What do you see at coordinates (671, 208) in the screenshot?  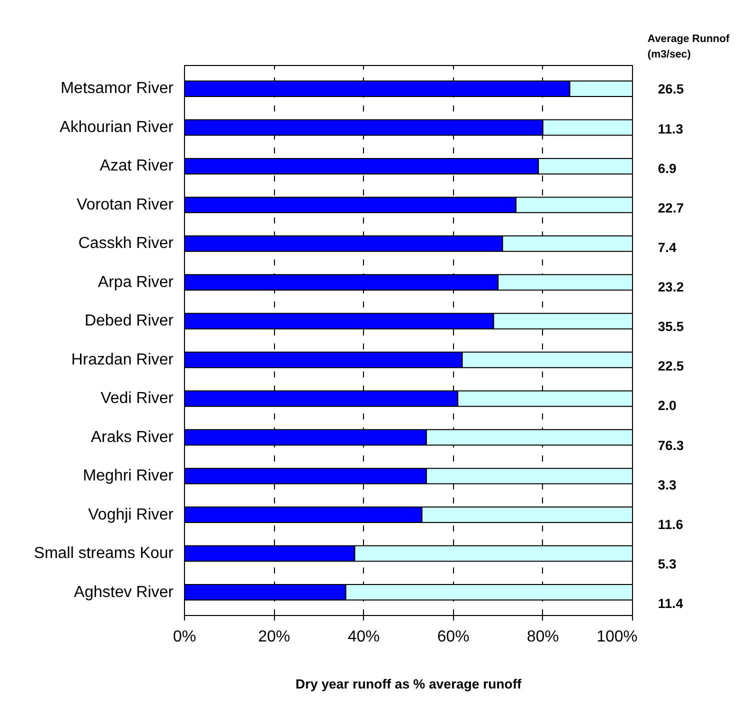 I see `text: 22.7` at bounding box center [671, 208].